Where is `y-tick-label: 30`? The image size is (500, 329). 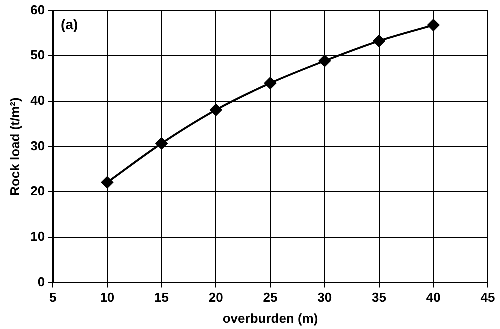
y-tick-label: 30 is located at coordinates (38, 146).